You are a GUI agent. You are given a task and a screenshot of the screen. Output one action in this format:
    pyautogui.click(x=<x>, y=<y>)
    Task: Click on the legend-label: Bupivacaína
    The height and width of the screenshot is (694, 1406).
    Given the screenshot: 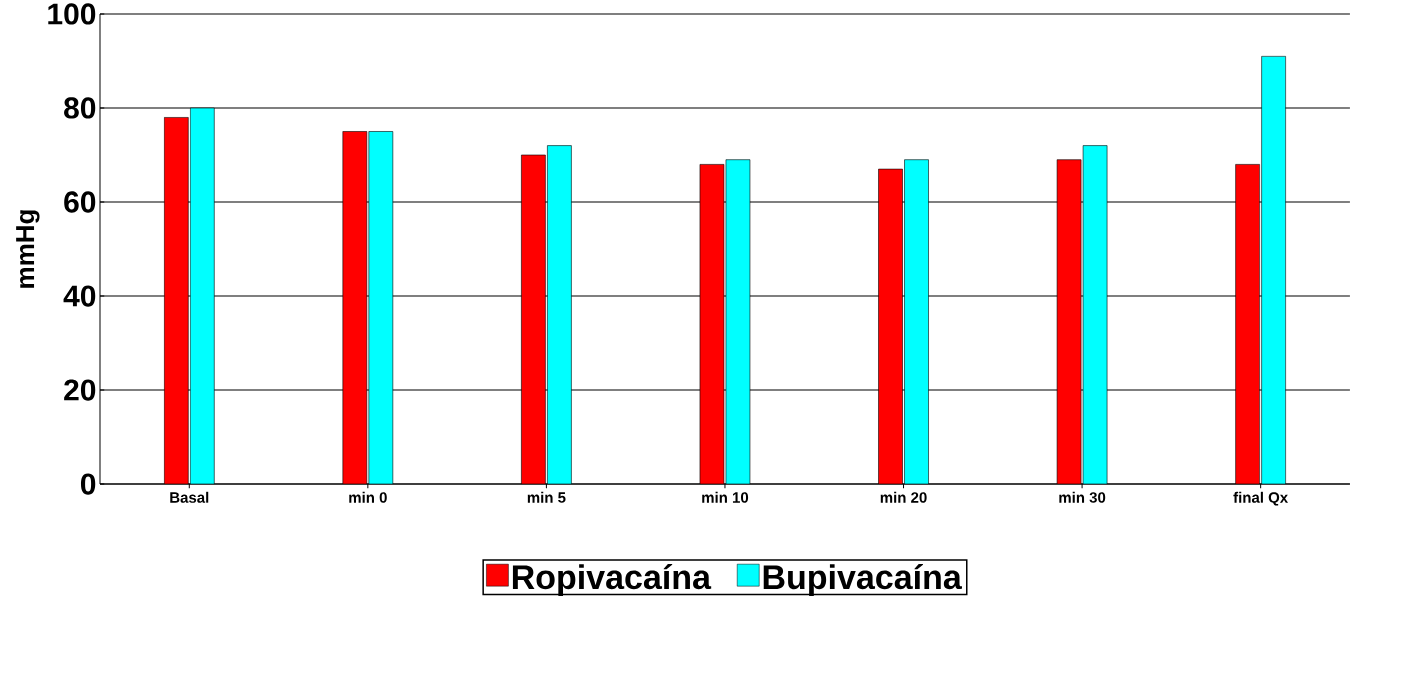 What is the action you would take?
    pyautogui.click(x=862, y=579)
    